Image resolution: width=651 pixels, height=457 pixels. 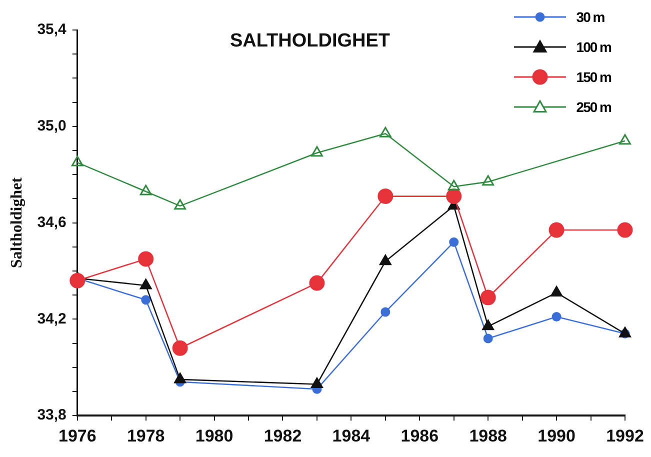 What do you see at coordinates (625, 436) in the screenshot?
I see `x-tick-label: 1992` at bounding box center [625, 436].